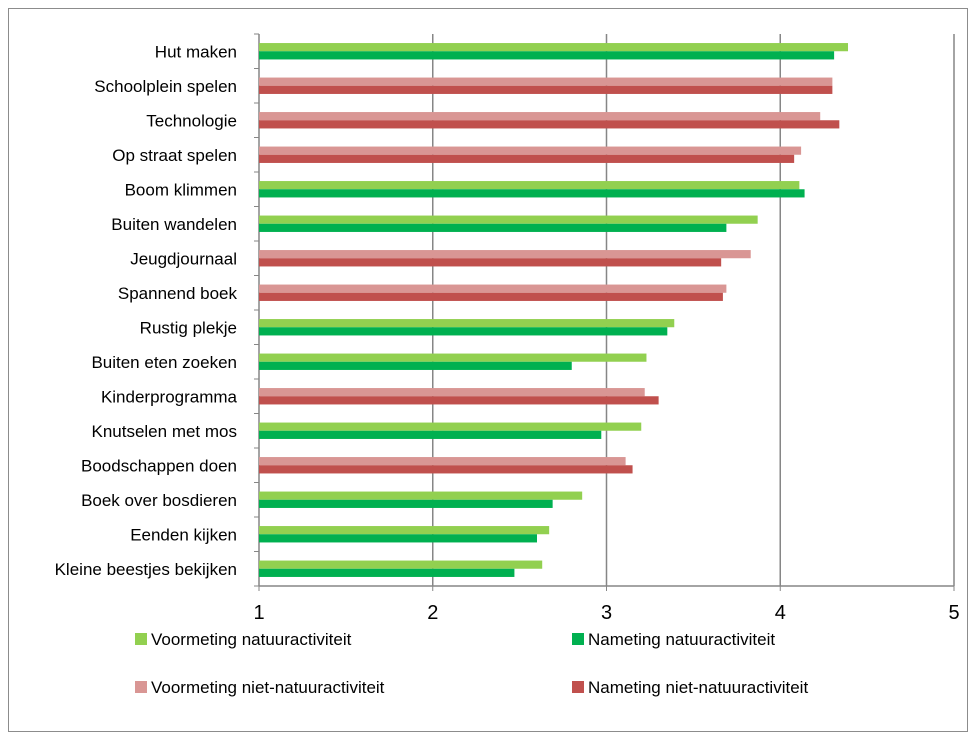 The image size is (978, 742). I want to click on legend-item-2: Nameting natuuractiviteit, so click(673, 639).